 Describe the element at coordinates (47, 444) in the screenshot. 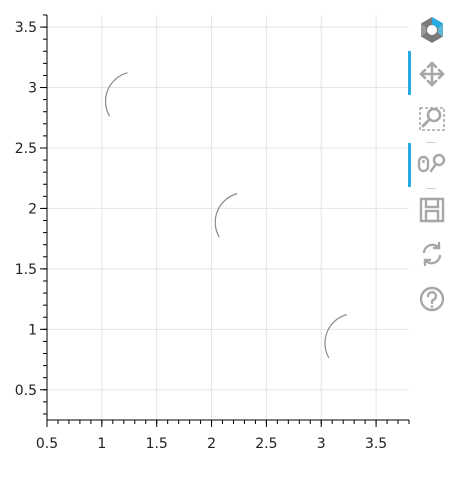

I see `x-tick-label: 0.5` at that location.